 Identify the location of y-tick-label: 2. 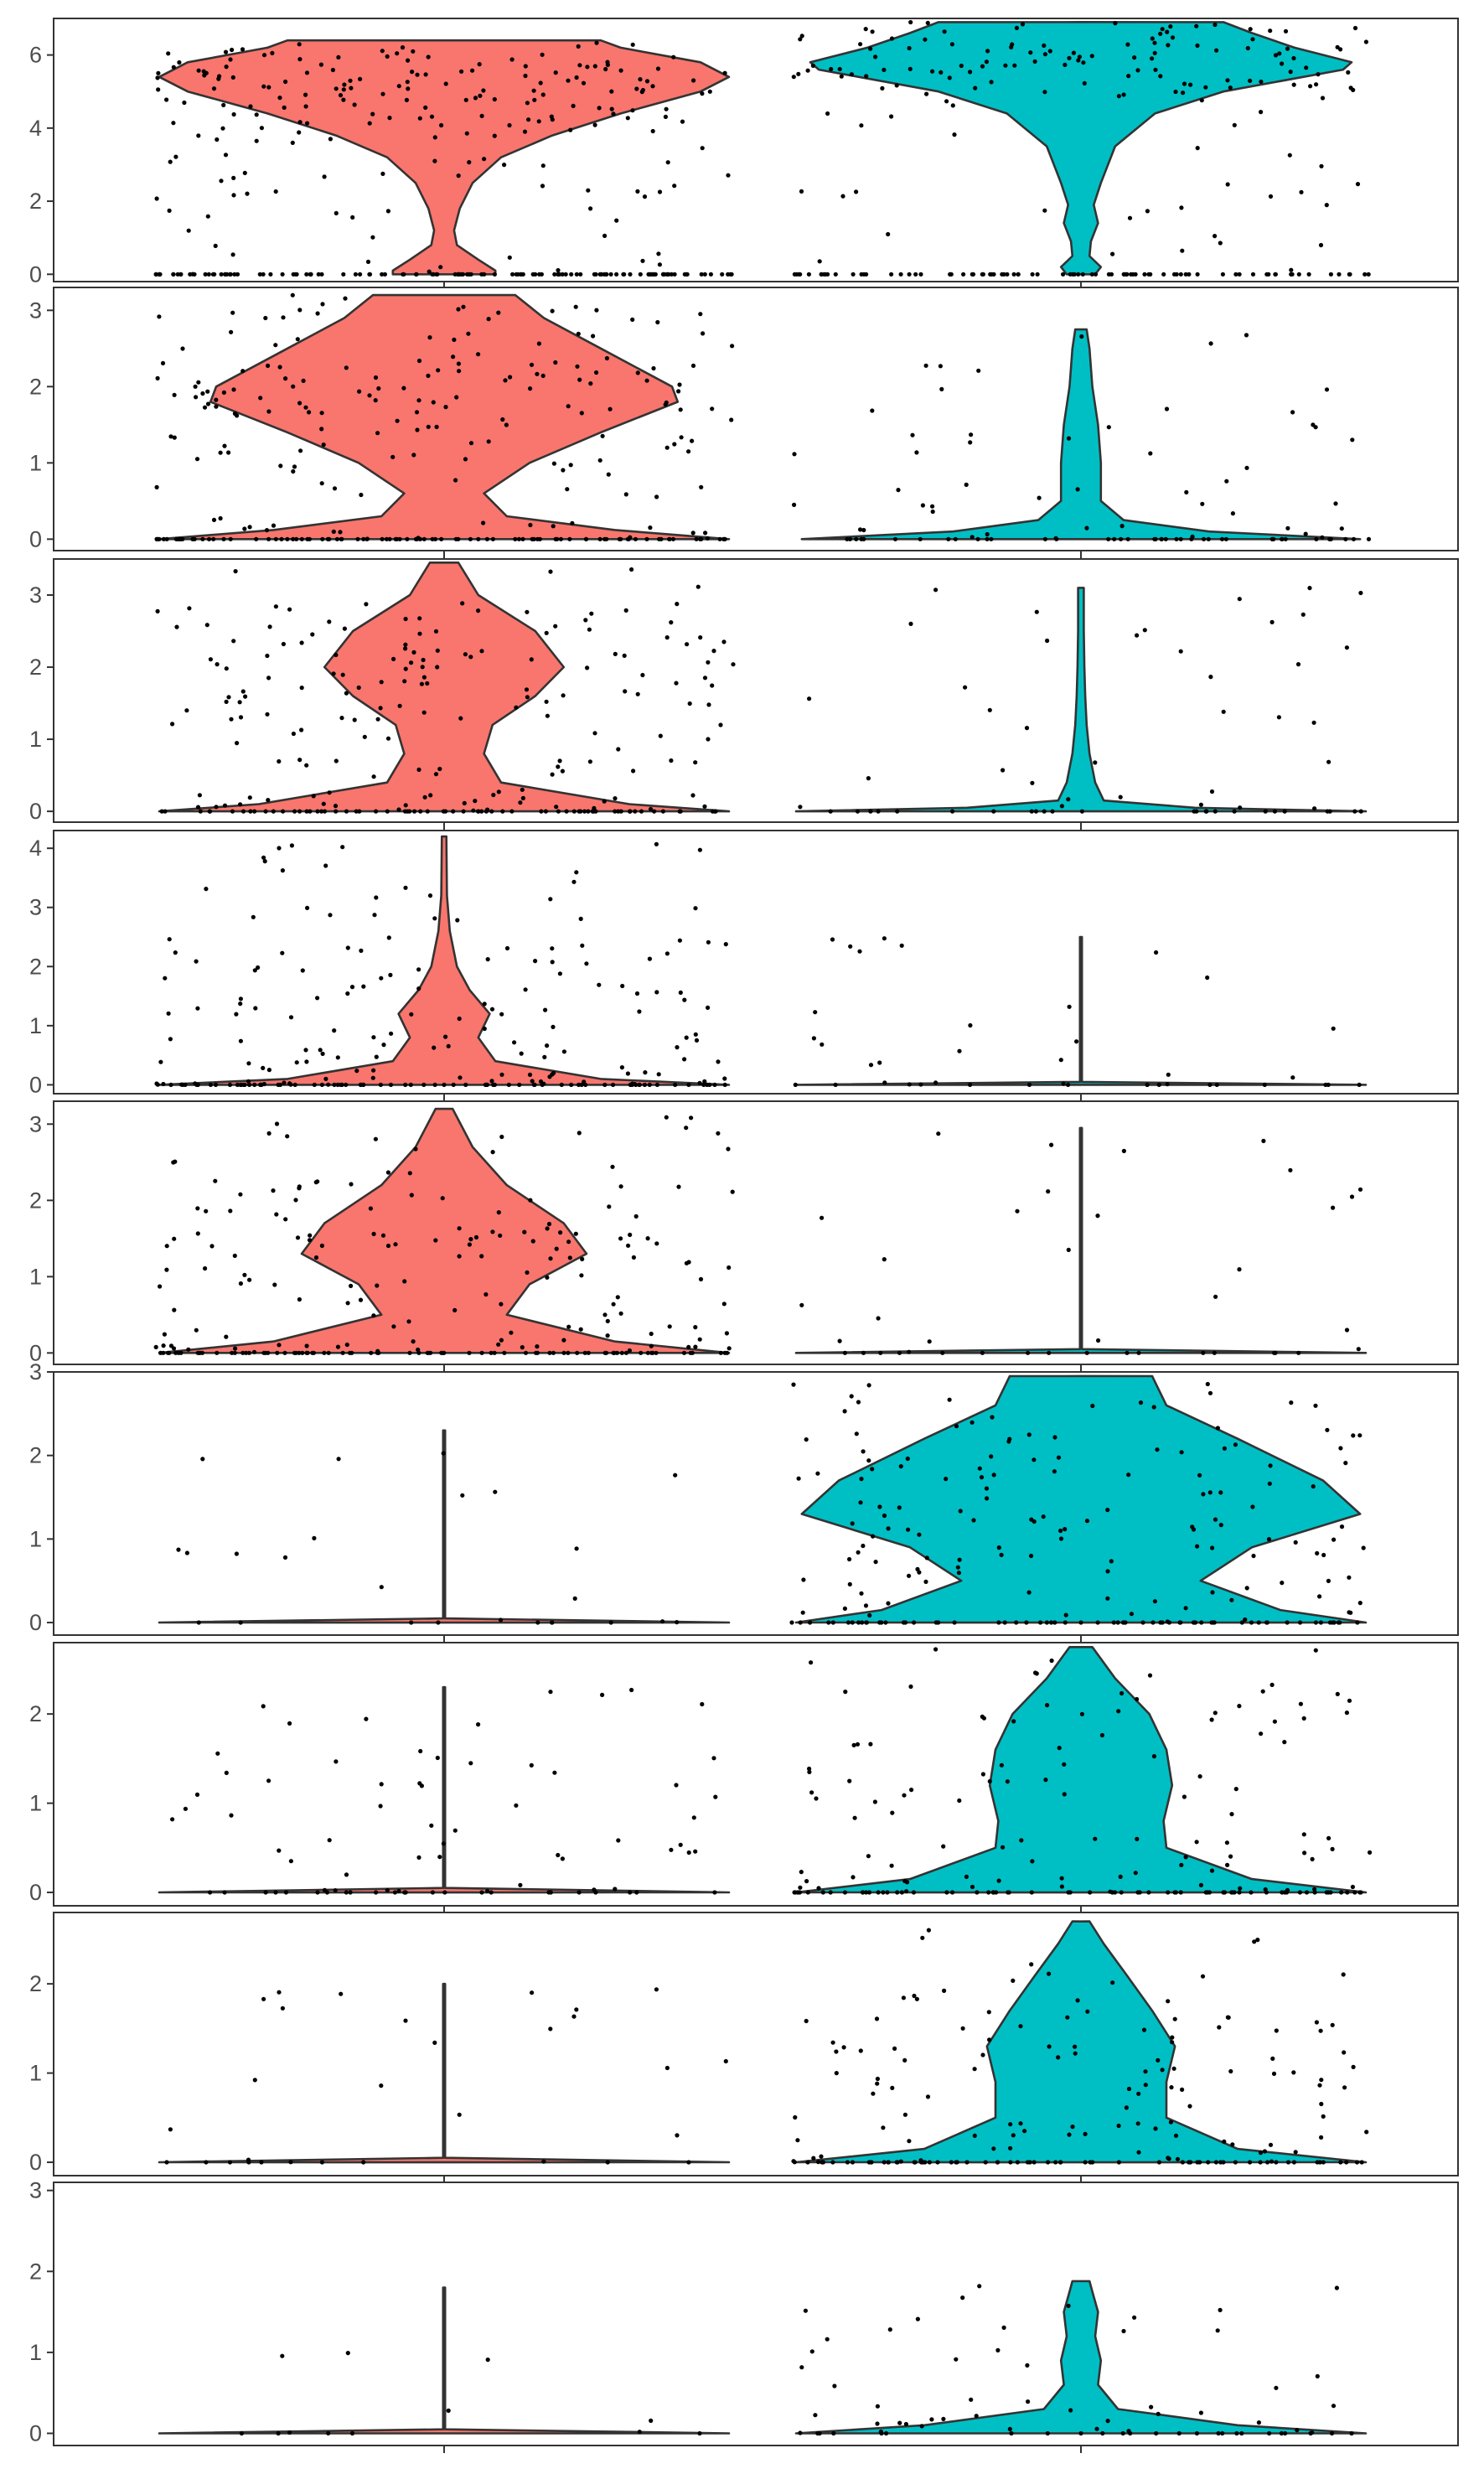
(36, 2271).